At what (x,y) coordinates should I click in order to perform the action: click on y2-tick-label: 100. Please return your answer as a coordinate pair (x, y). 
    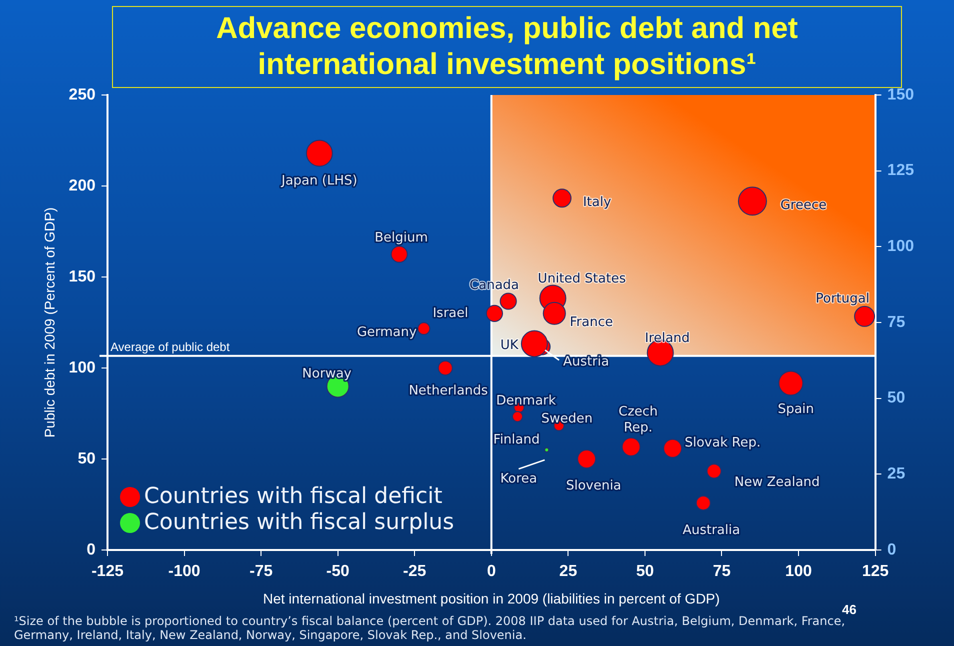
    Looking at the image, I should click on (900, 247).